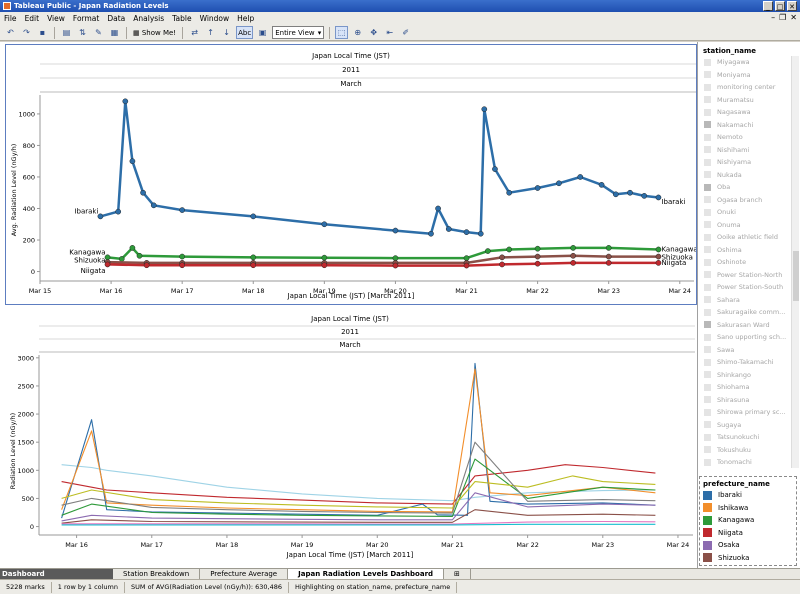 The image size is (800, 594). I want to click on zoom-icon: ⊕, so click(358, 32).